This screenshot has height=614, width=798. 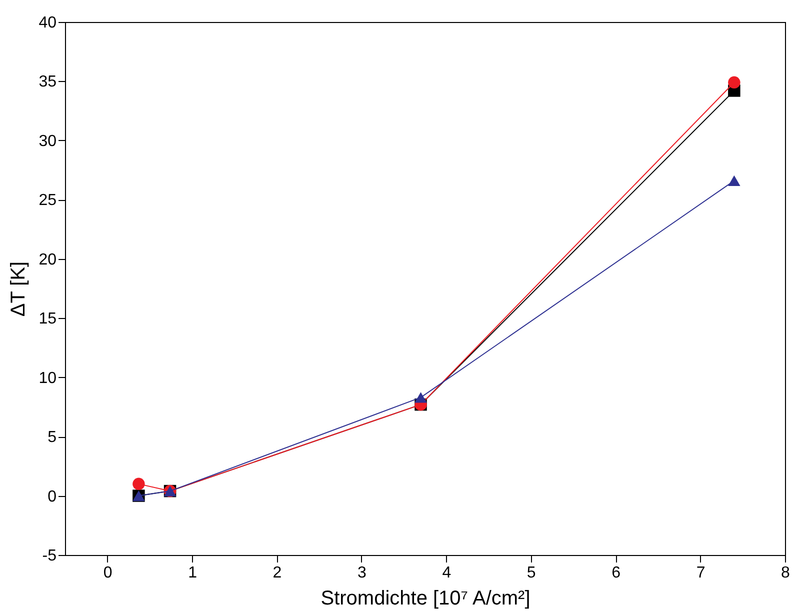 What do you see at coordinates (701, 573) in the screenshot?
I see `x-tick-label: 7` at bounding box center [701, 573].